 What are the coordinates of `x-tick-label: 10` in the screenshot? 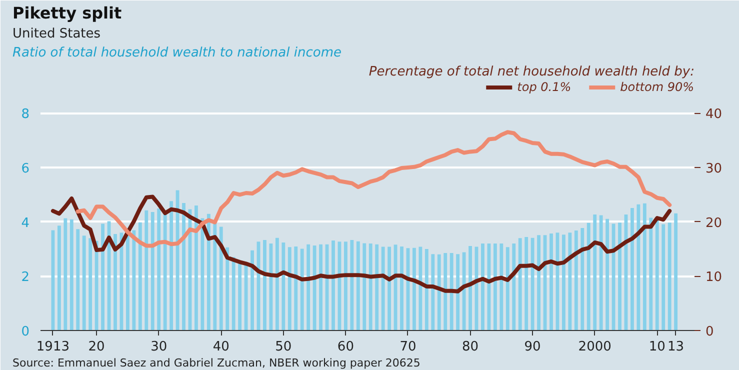 It's located at (657, 347).